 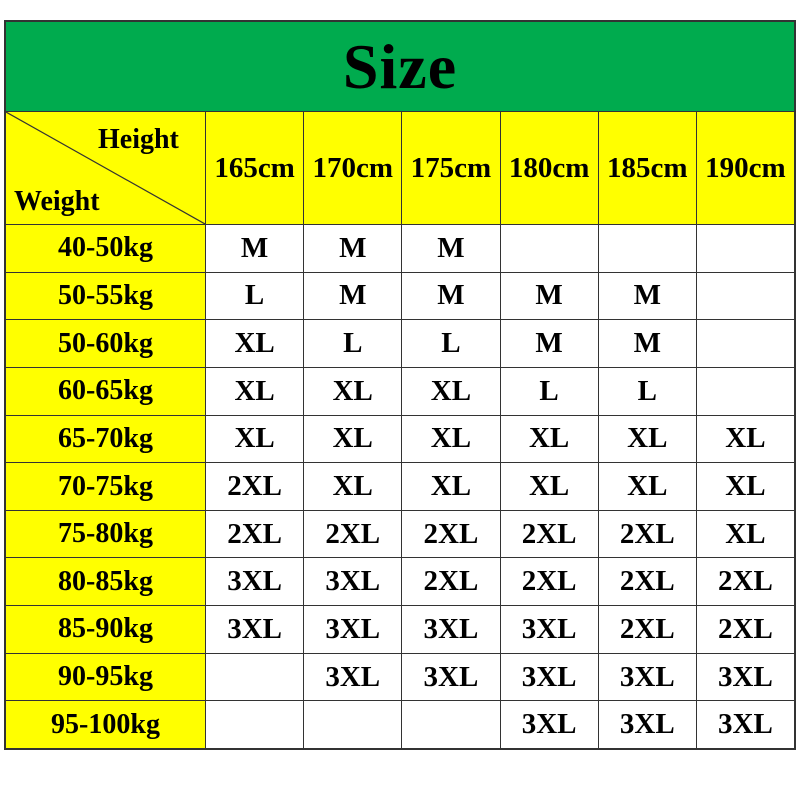 I want to click on chart-title-banner: Size, so click(x=400, y=67).